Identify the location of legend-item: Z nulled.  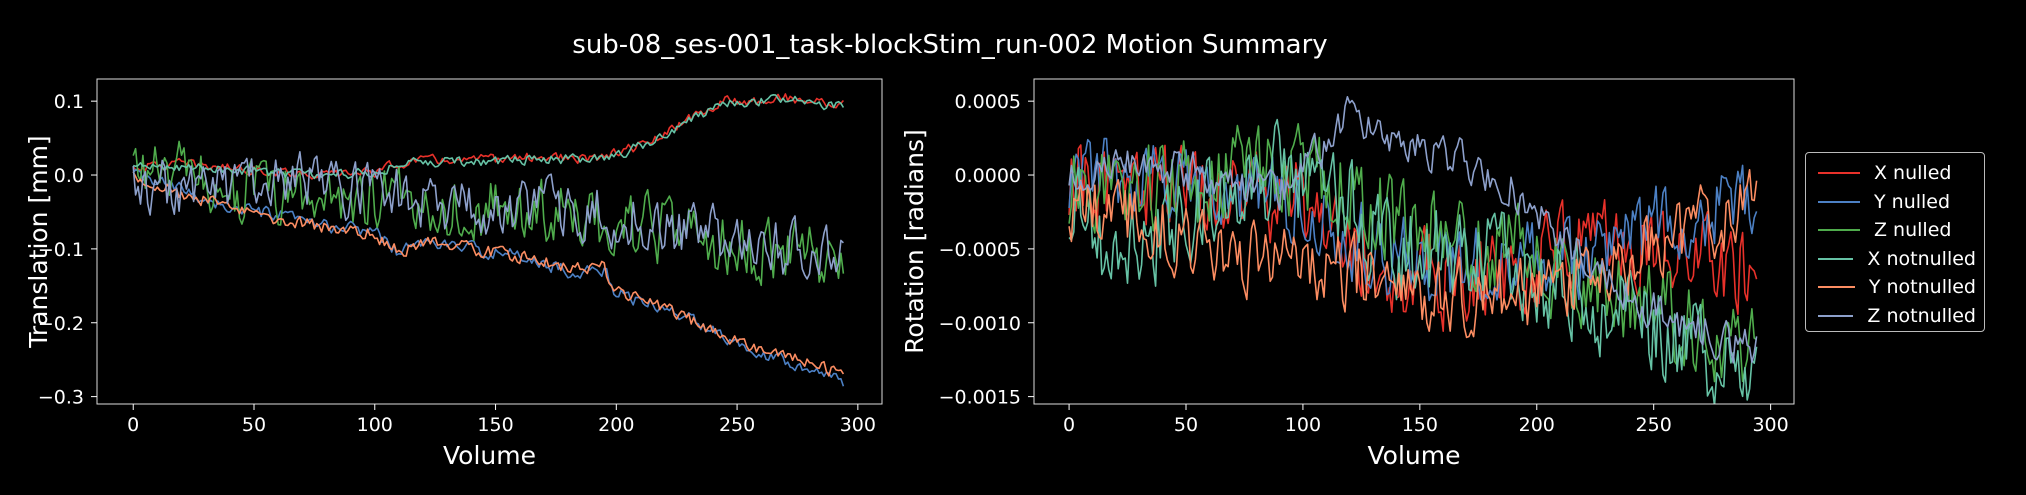
(1895, 230).